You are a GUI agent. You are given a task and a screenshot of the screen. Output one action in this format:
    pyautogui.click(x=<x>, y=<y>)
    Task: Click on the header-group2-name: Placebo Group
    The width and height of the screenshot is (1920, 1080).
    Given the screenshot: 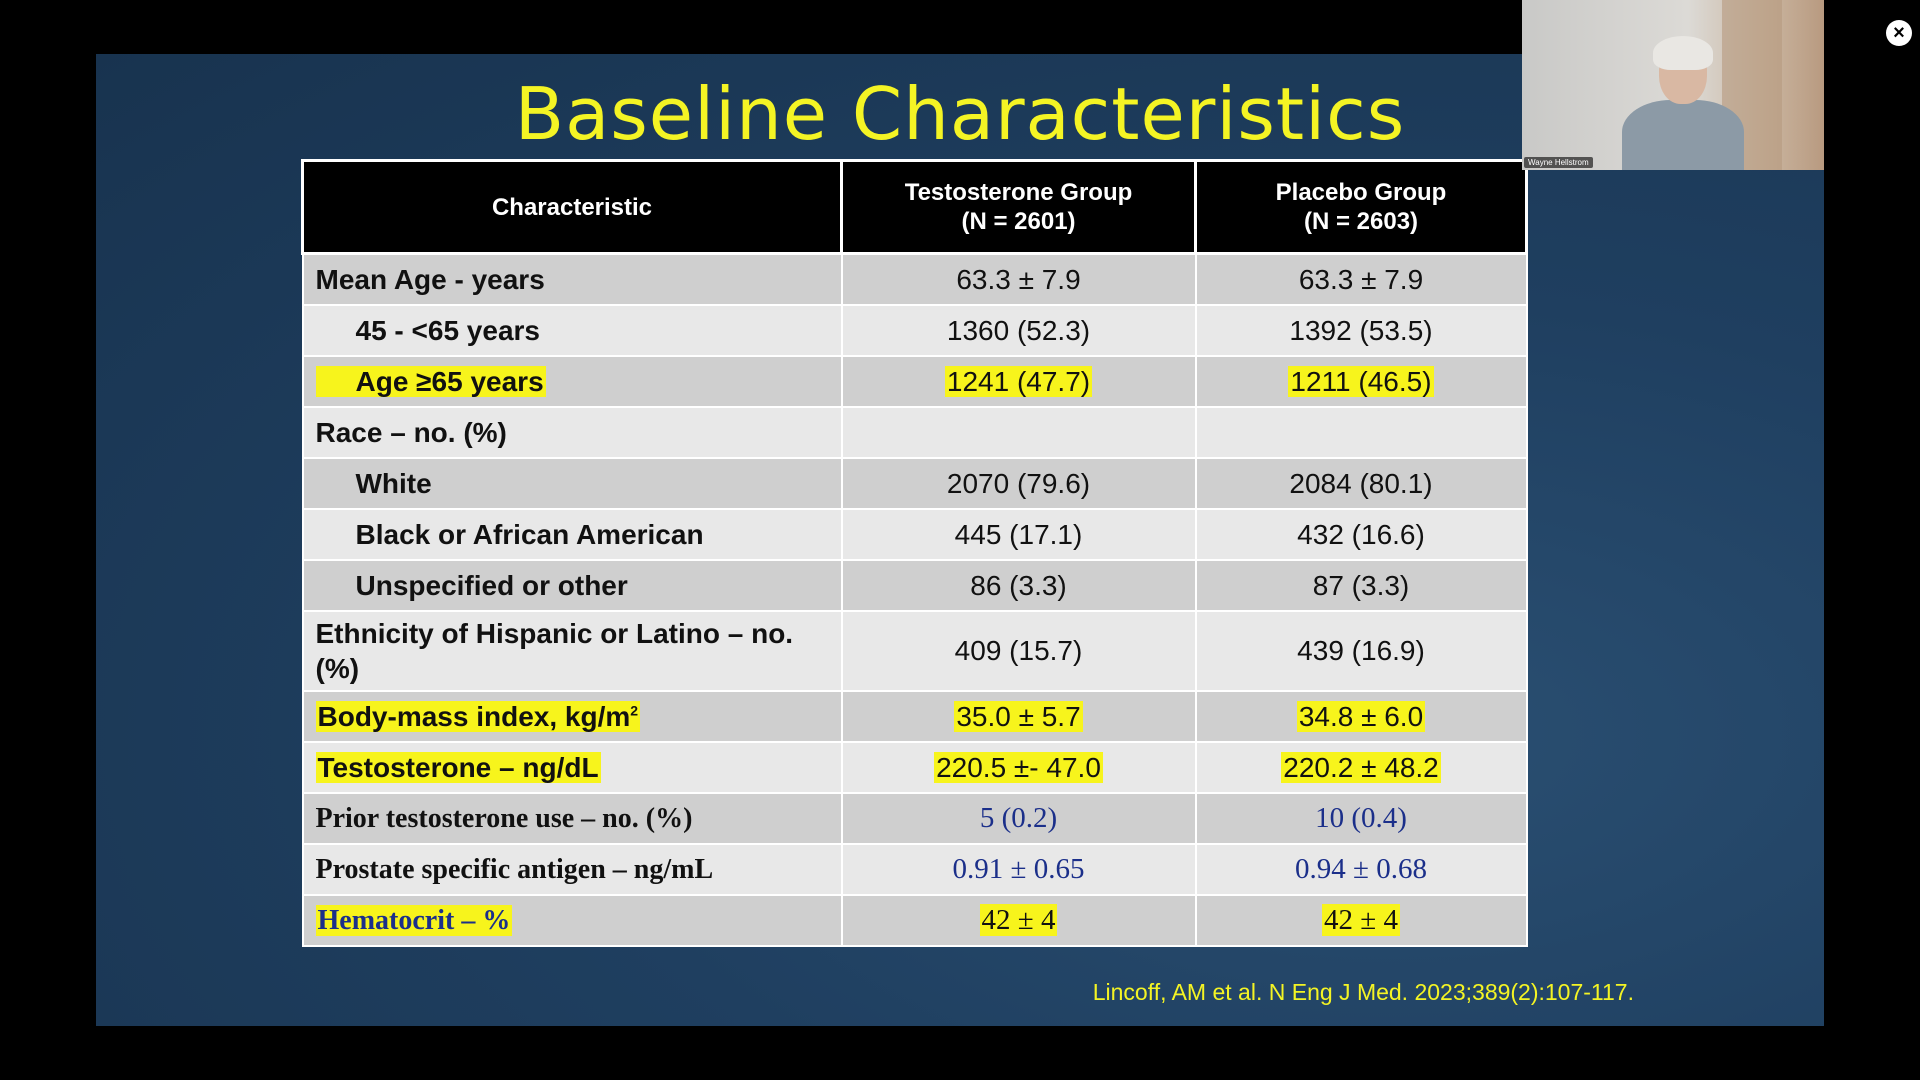 What is the action you would take?
    pyautogui.click(x=1361, y=192)
    